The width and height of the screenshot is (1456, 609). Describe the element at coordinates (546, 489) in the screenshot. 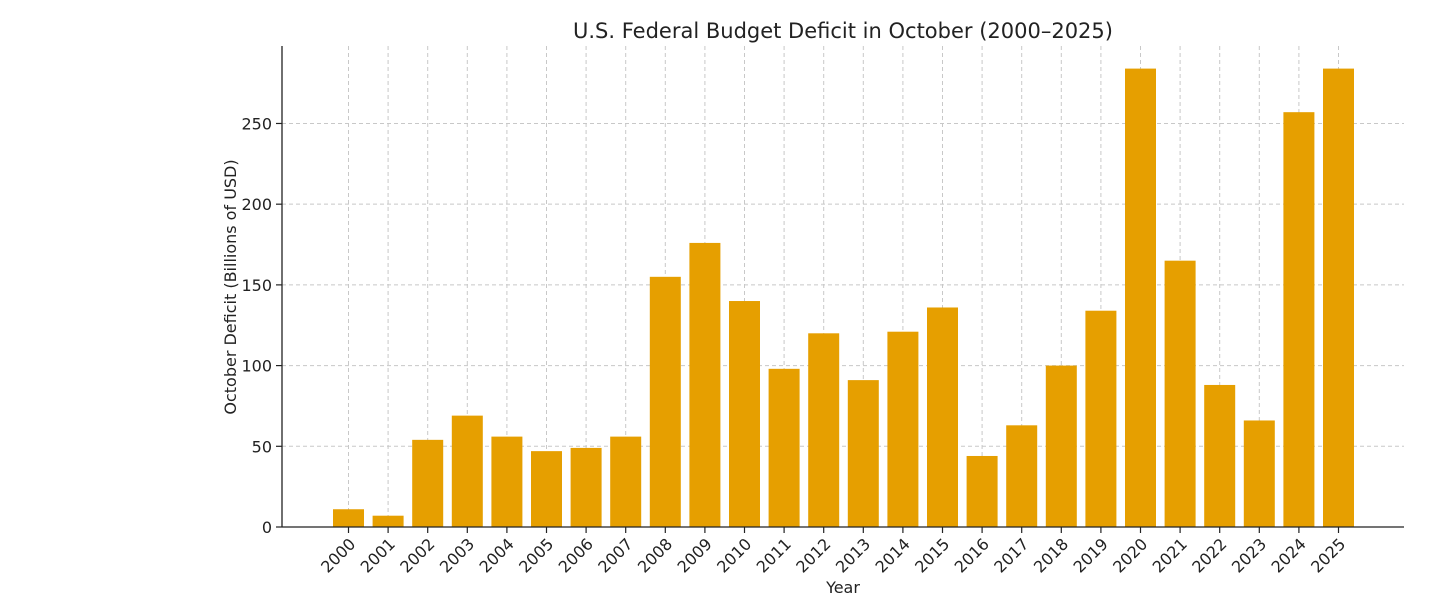

I see `bar-2005` at that location.